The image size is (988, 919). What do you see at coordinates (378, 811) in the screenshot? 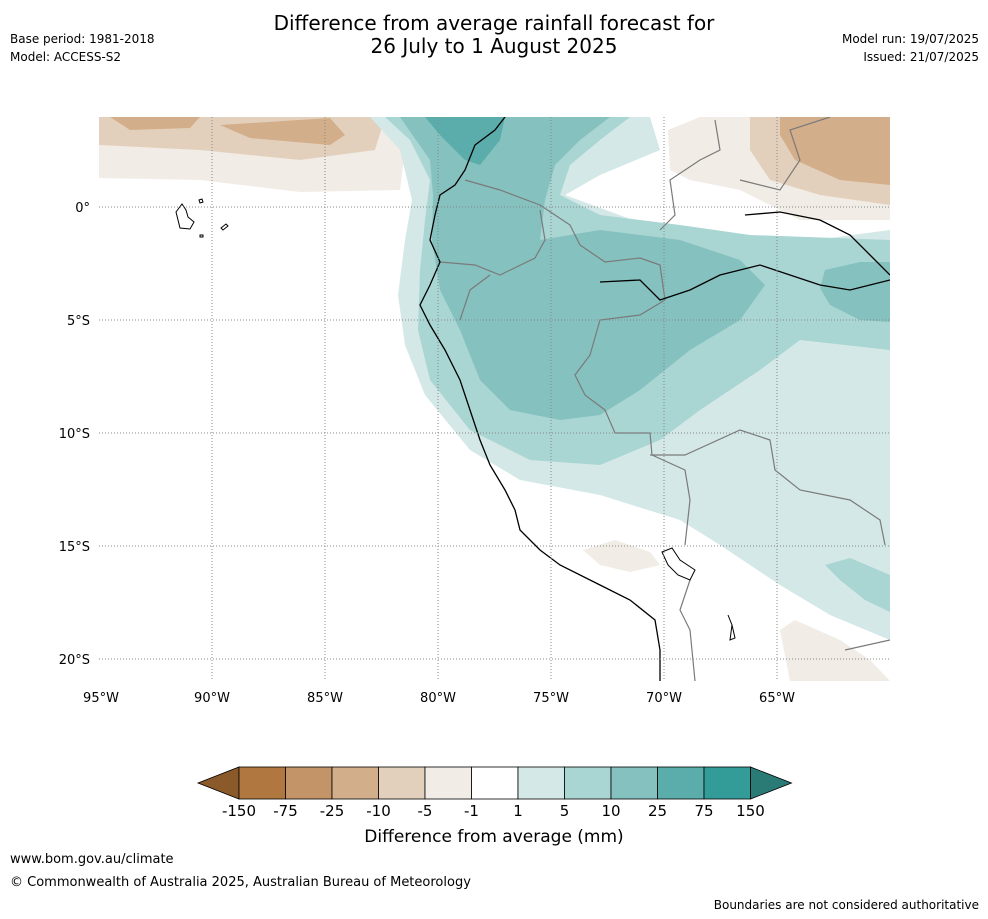
I see `colorbar-tick-label: -10` at bounding box center [378, 811].